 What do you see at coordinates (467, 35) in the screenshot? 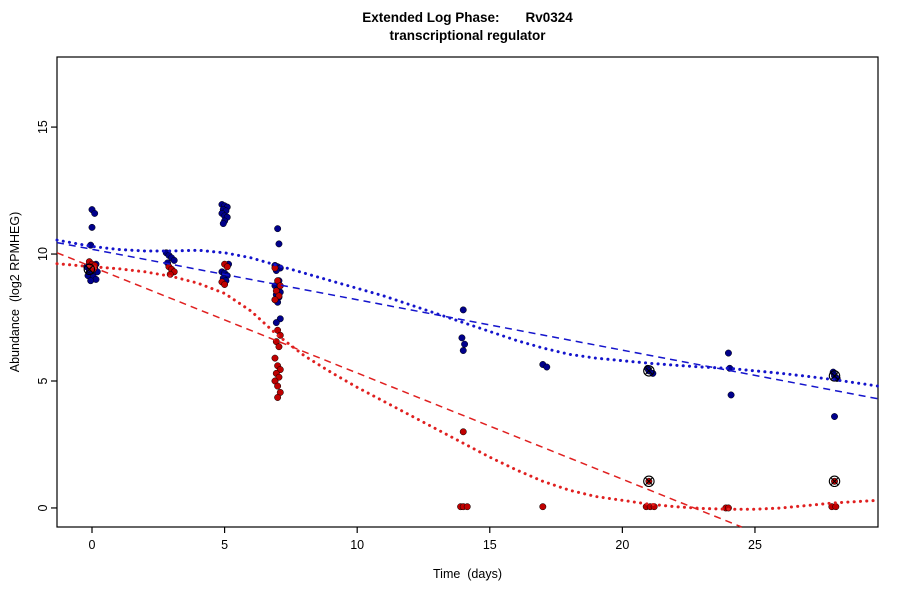
I see `chart-subtitle: transcriptional regulator` at bounding box center [467, 35].